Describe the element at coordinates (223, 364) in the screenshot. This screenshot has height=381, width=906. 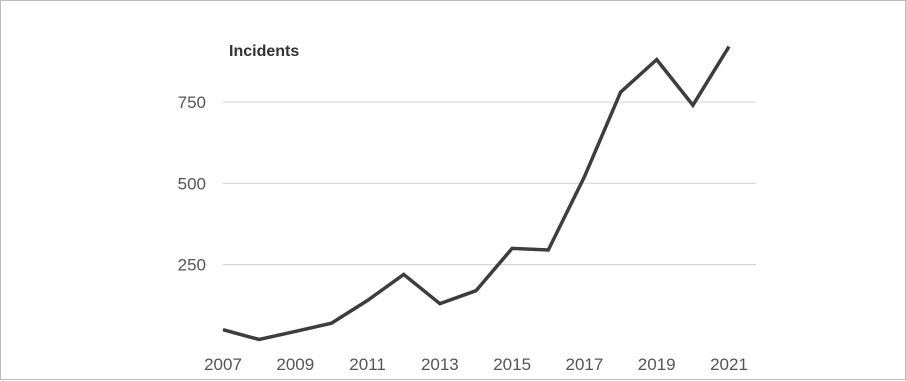
I see `x-tick-label: 2007` at that location.